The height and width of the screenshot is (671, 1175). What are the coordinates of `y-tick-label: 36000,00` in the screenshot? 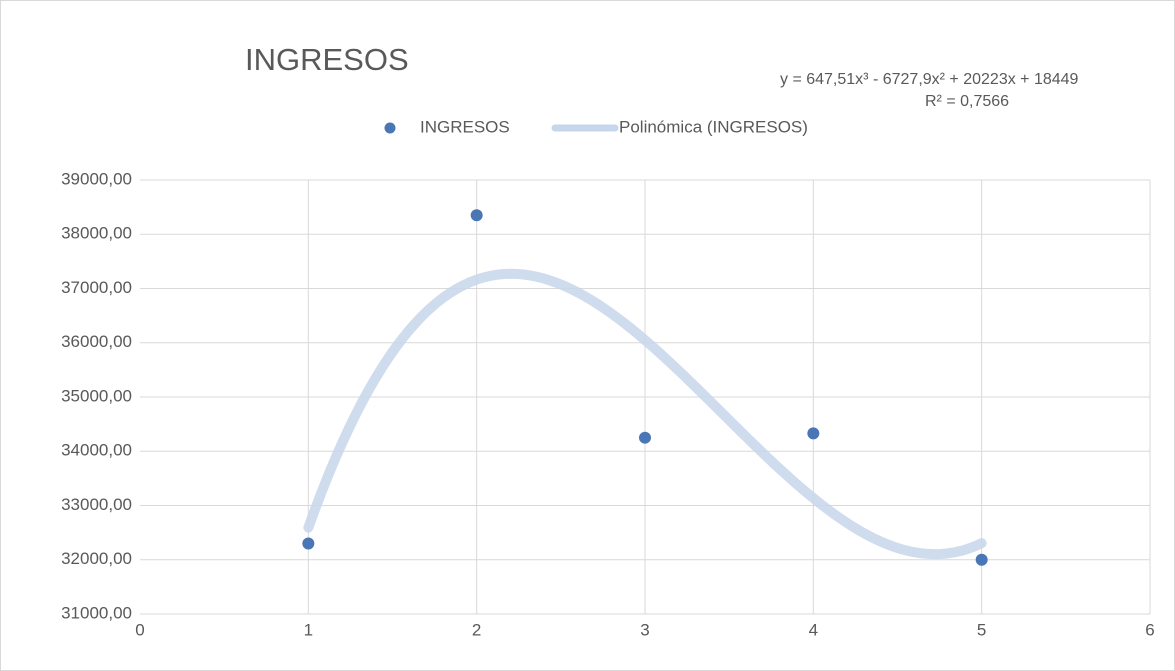 It's located at (96, 341).